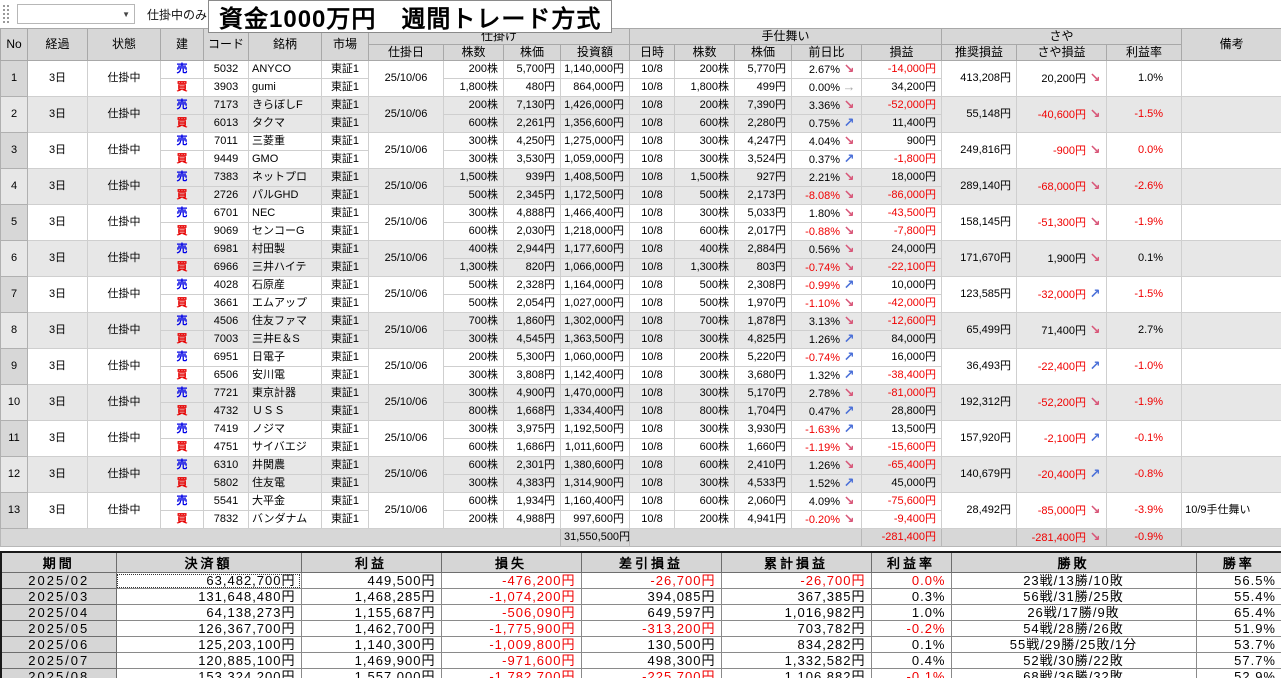 This screenshot has height=678, width=1281. What do you see at coordinates (796, 673) in the screenshot?
I see `cell-cumulative: 1,106,882円` at bounding box center [796, 673].